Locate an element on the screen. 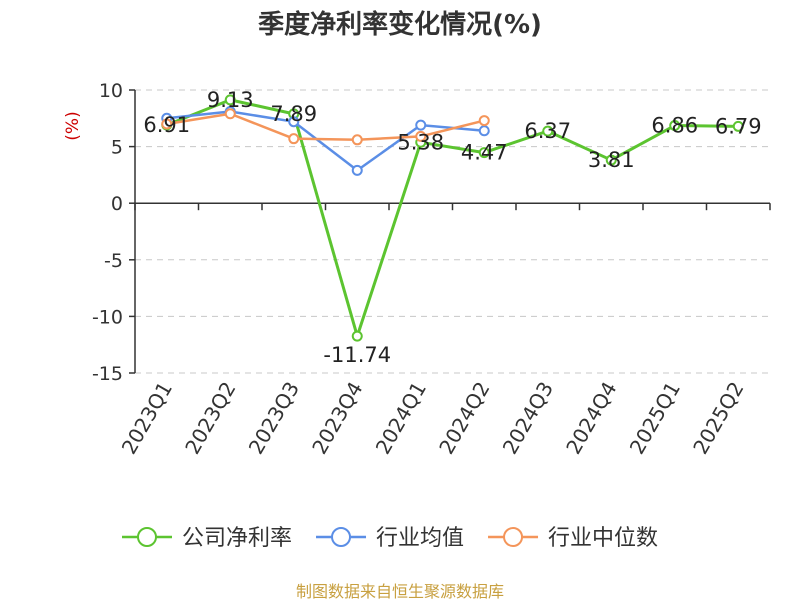  y-tick-label: 0 is located at coordinates (117, 204).